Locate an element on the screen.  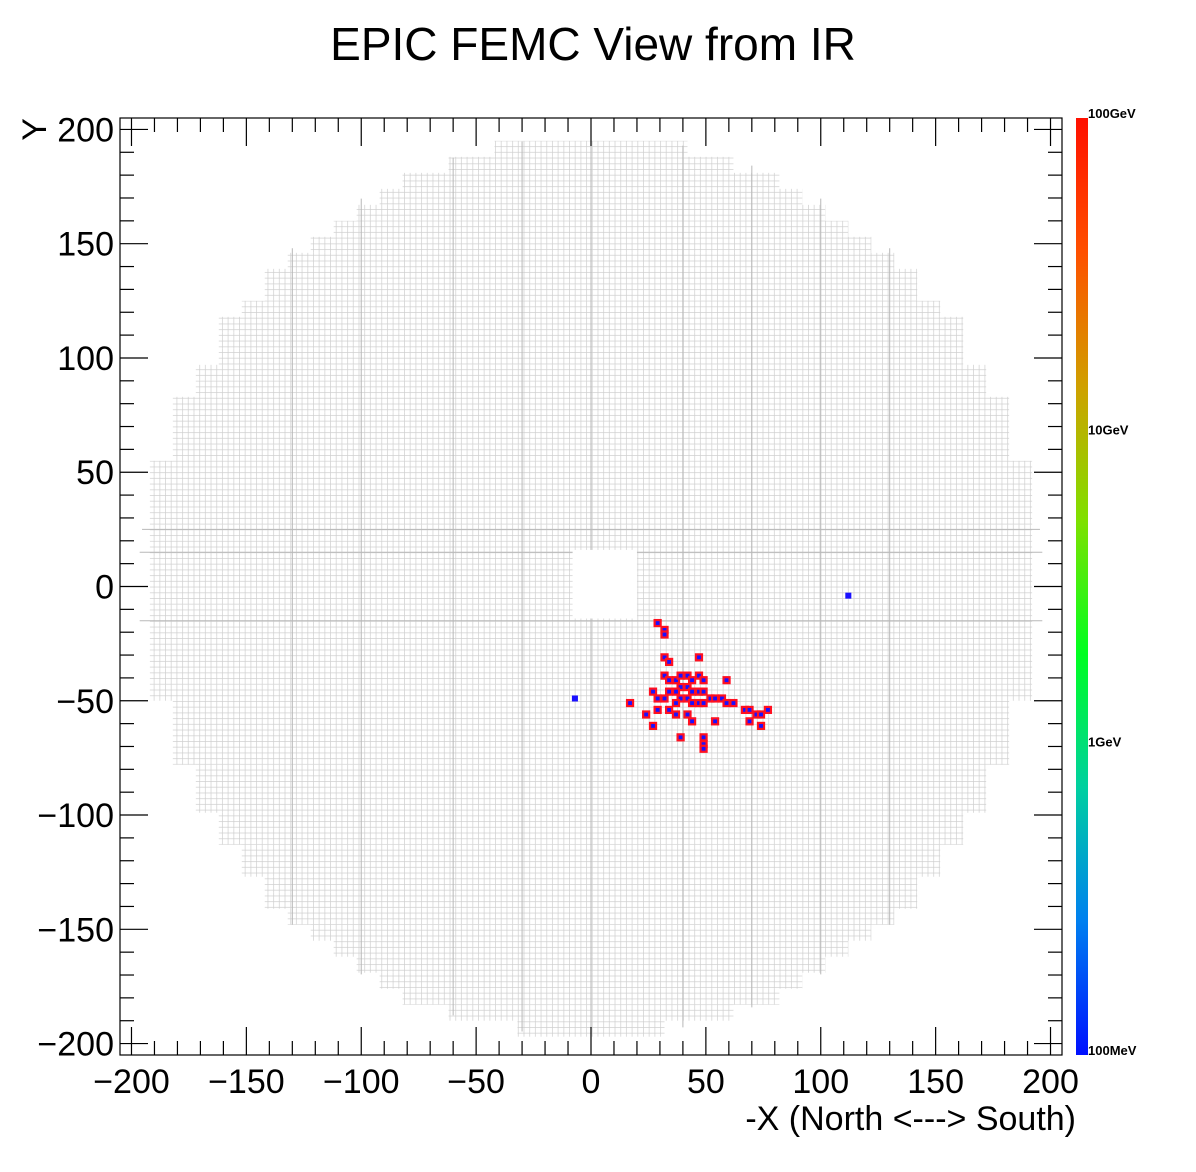
y-tick-label: −200 is located at coordinates (75, 1045).